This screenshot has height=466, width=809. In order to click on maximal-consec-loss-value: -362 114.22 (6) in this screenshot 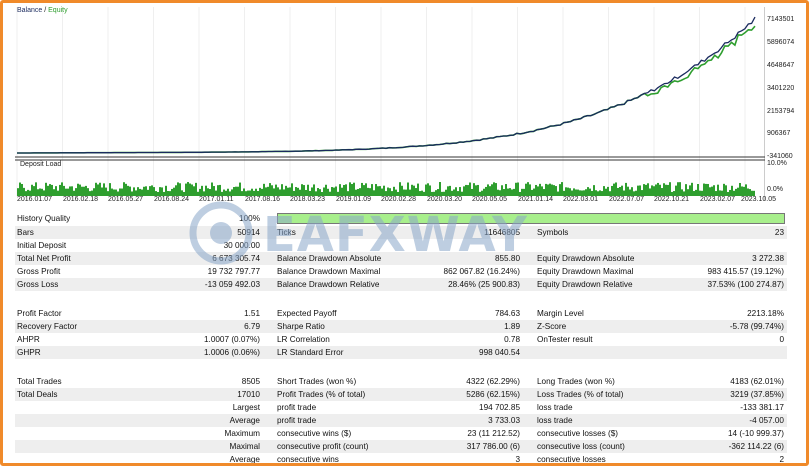, I will do `click(756, 446)`.